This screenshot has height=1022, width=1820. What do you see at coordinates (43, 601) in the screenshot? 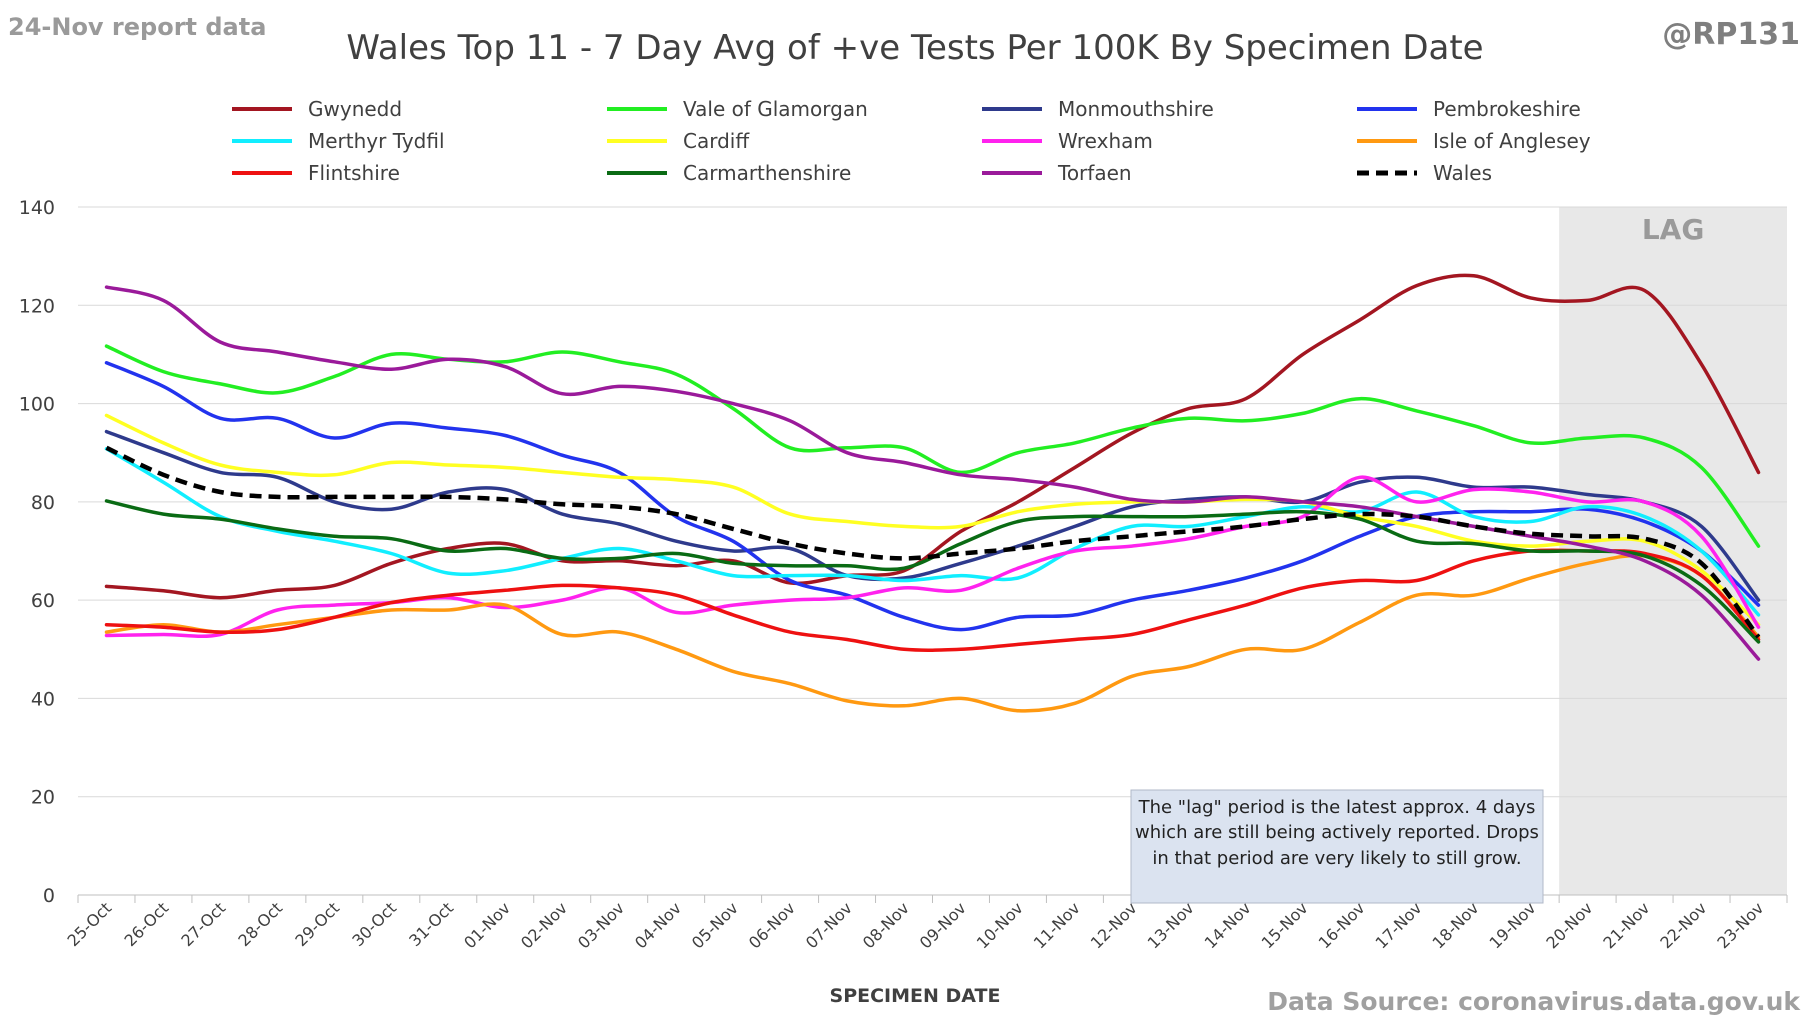
I see `y-tick-label: 60` at bounding box center [43, 601].